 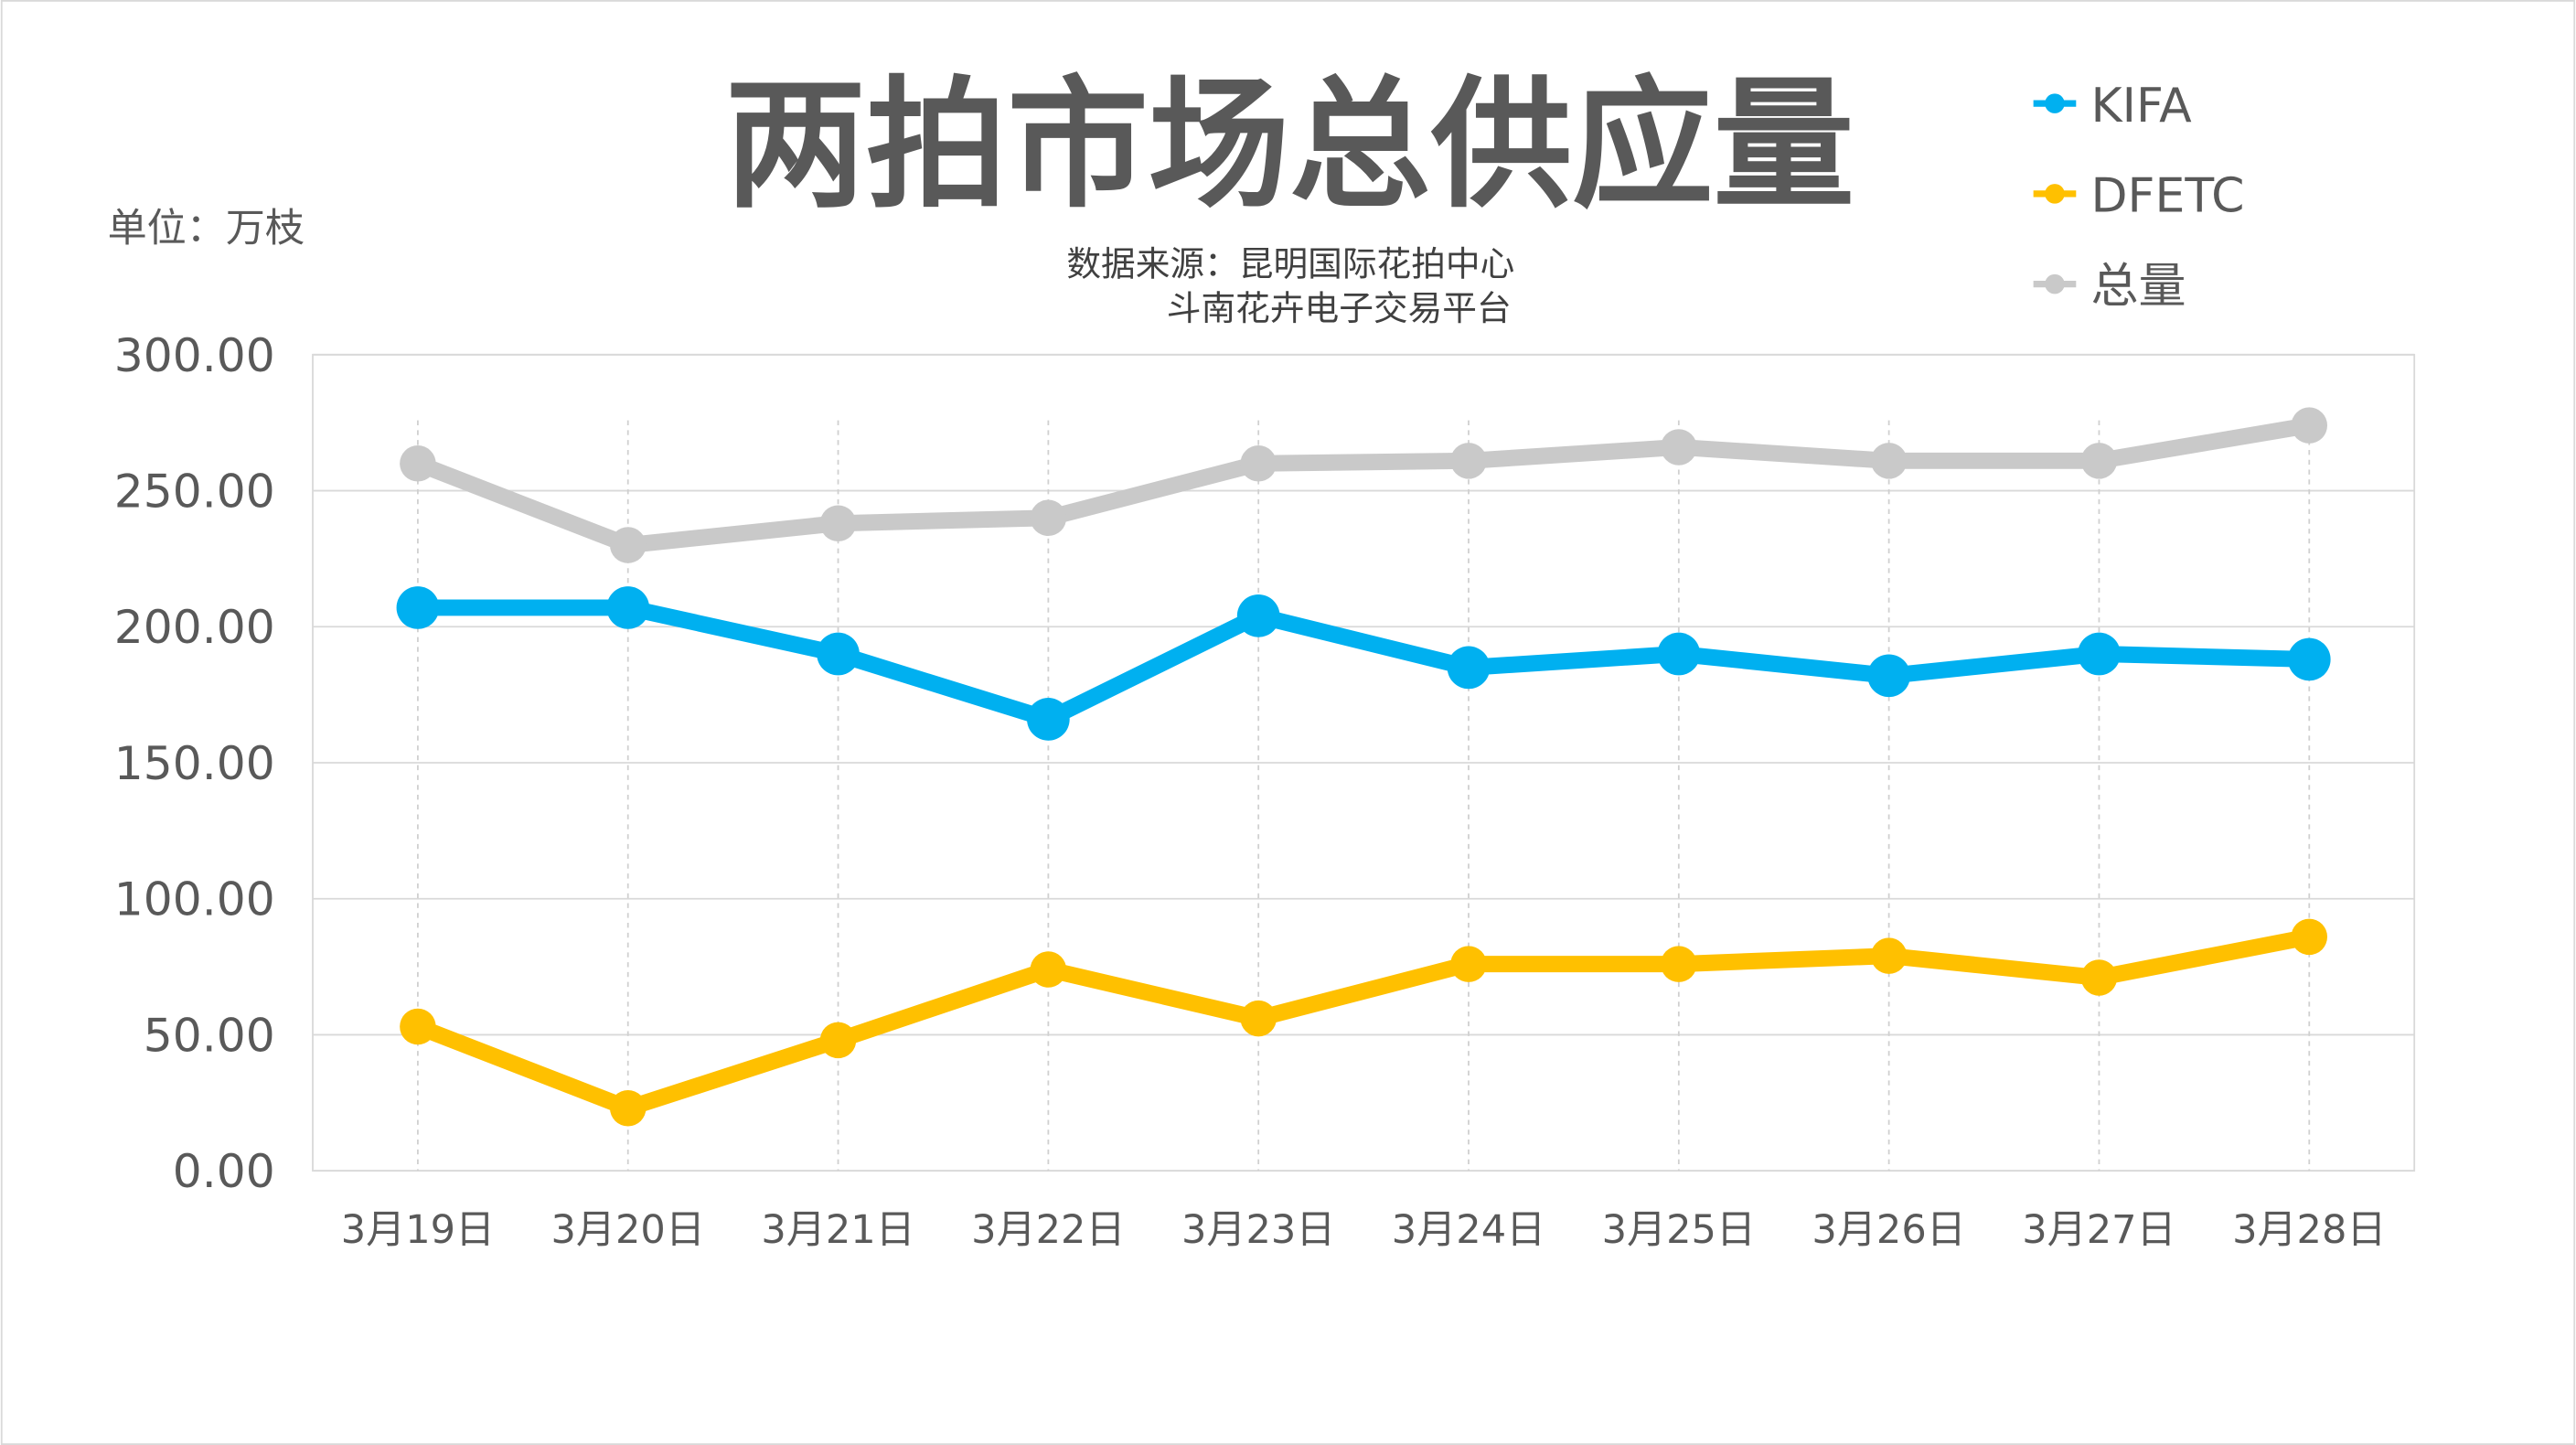 What do you see at coordinates (2309, 1230) in the screenshot?
I see `x-tick-label: 3月28日` at bounding box center [2309, 1230].